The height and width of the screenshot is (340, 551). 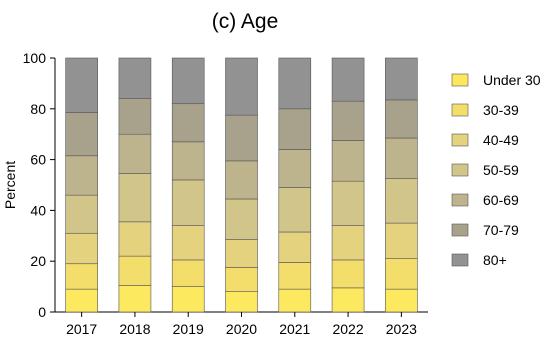 What do you see at coordinates (38, 261) in the screenshot?
I see `y-tick-label: 20` at bounding box center [38, 261].